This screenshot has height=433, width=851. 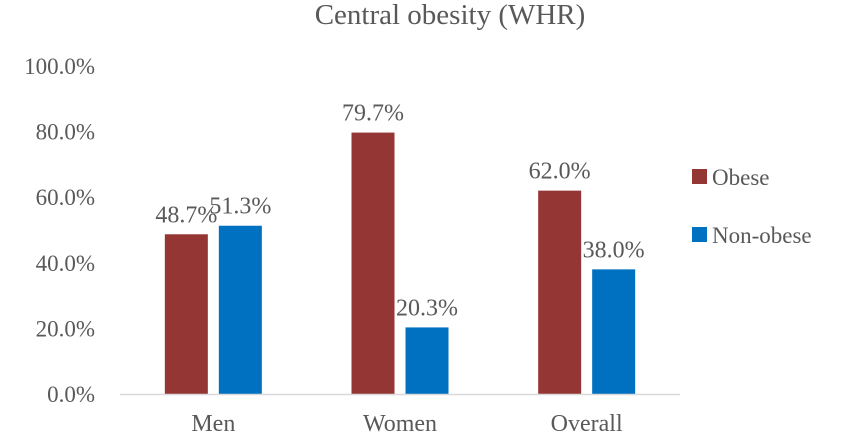 I want to click on x-tick-label: Overall, so click(x=587, y=422).